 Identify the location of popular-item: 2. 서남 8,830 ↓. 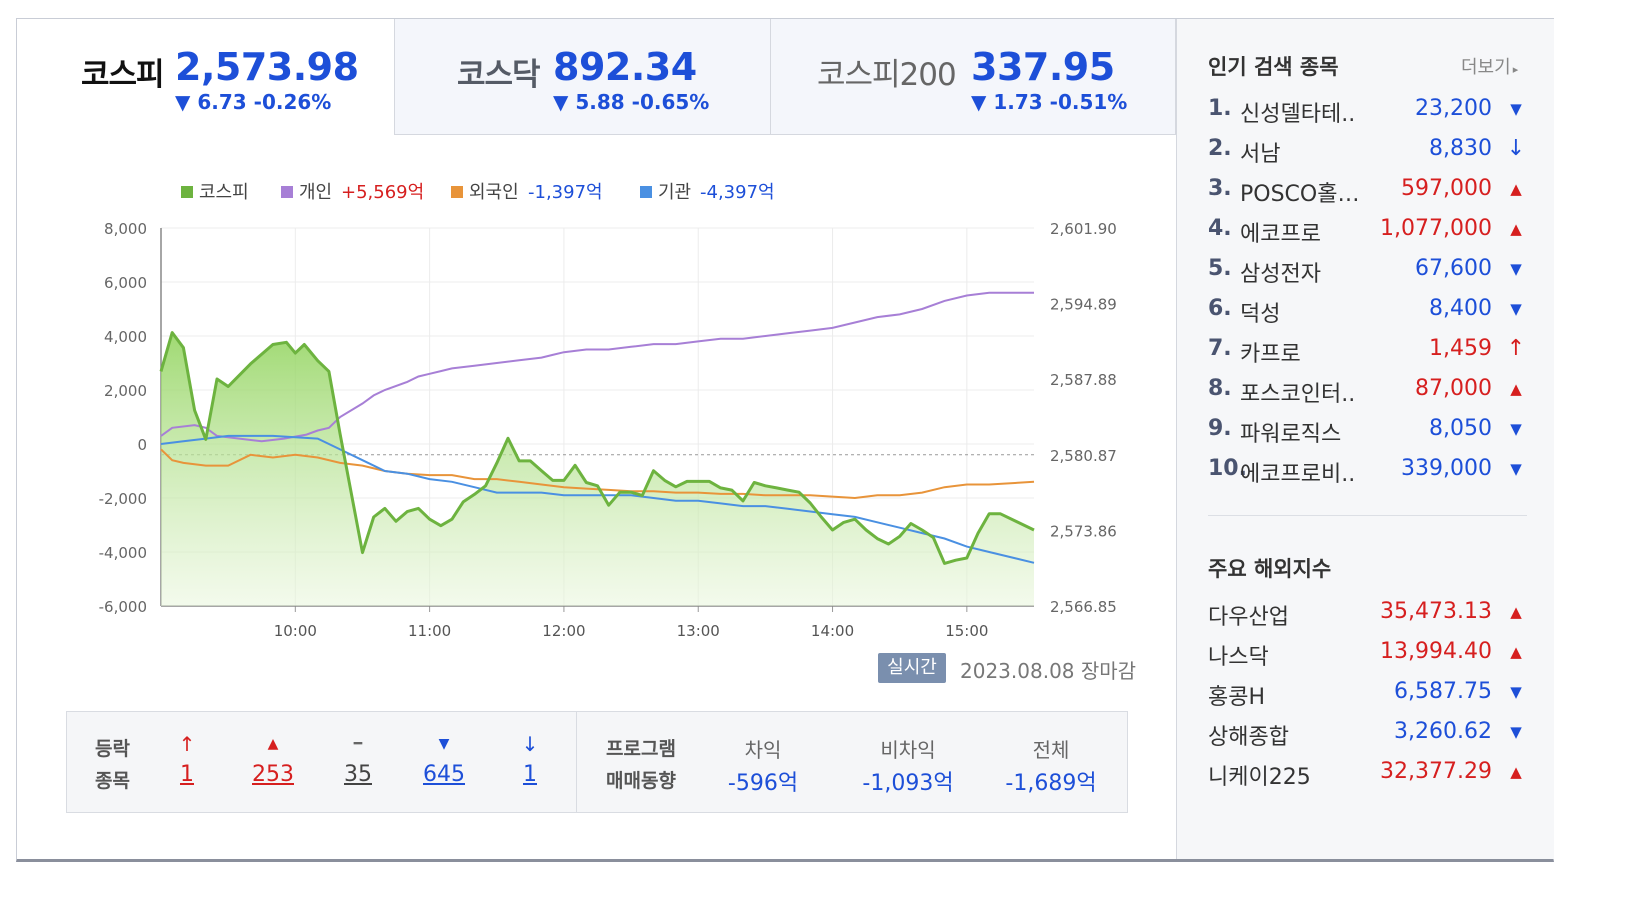
(1368, 156).